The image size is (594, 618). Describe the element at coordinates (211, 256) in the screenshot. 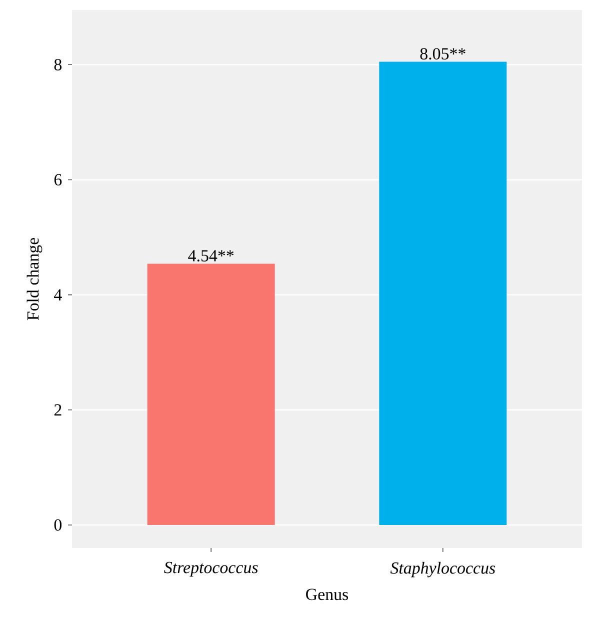

I see `data-label: 4.54**` at that location.